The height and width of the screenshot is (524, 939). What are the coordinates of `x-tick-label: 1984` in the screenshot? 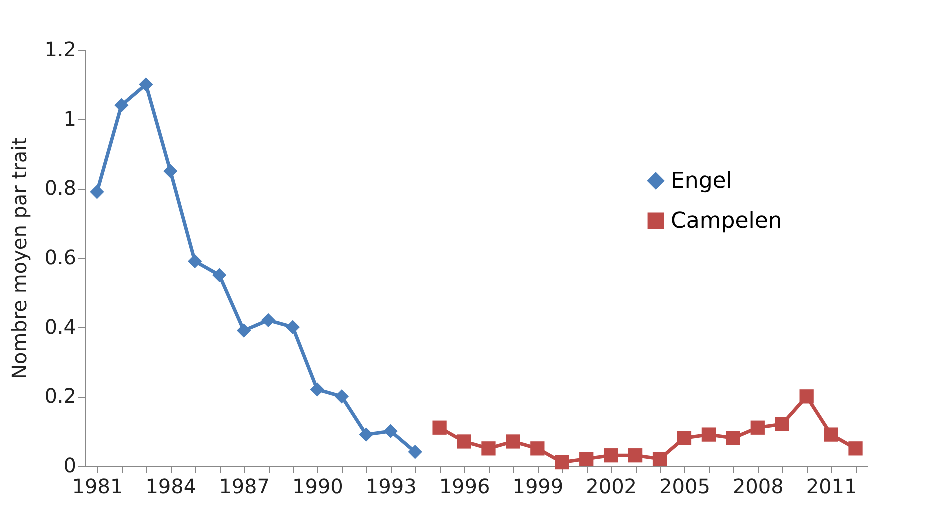 It's located at (171, 486).